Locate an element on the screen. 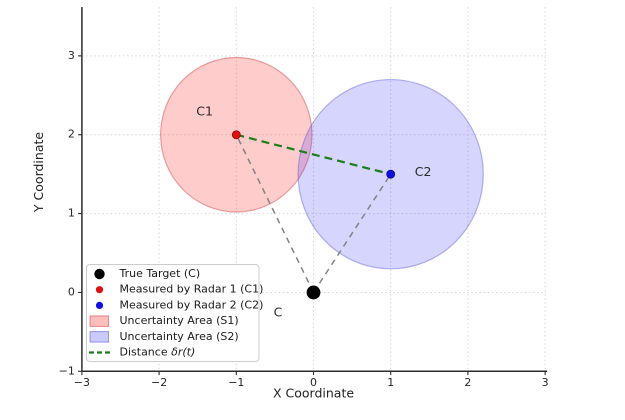 The image size is (625, 420). legend-box is located at coordinates (173, 313).